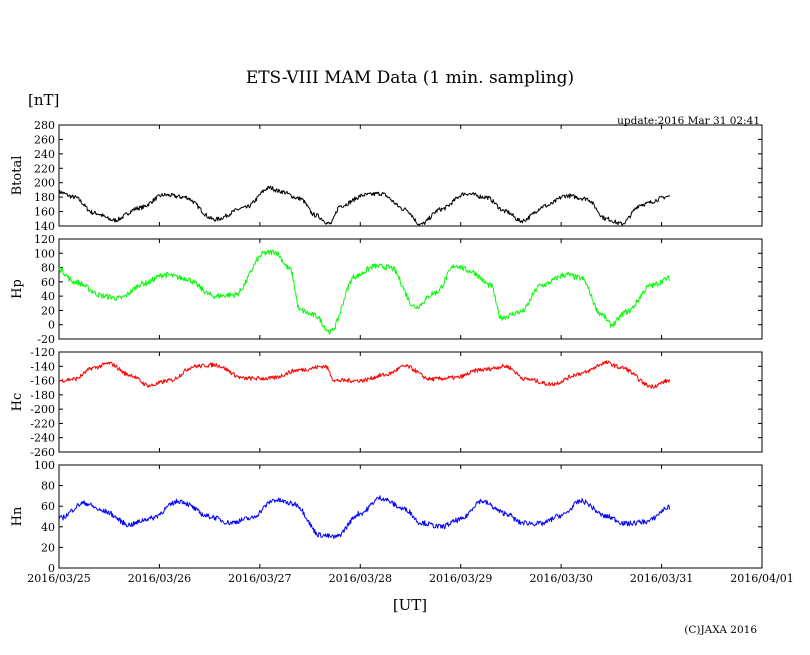 This screenshot has width=810, height=655. I want to click on x-tick-label: 2016/03/26, so click(159, 578).